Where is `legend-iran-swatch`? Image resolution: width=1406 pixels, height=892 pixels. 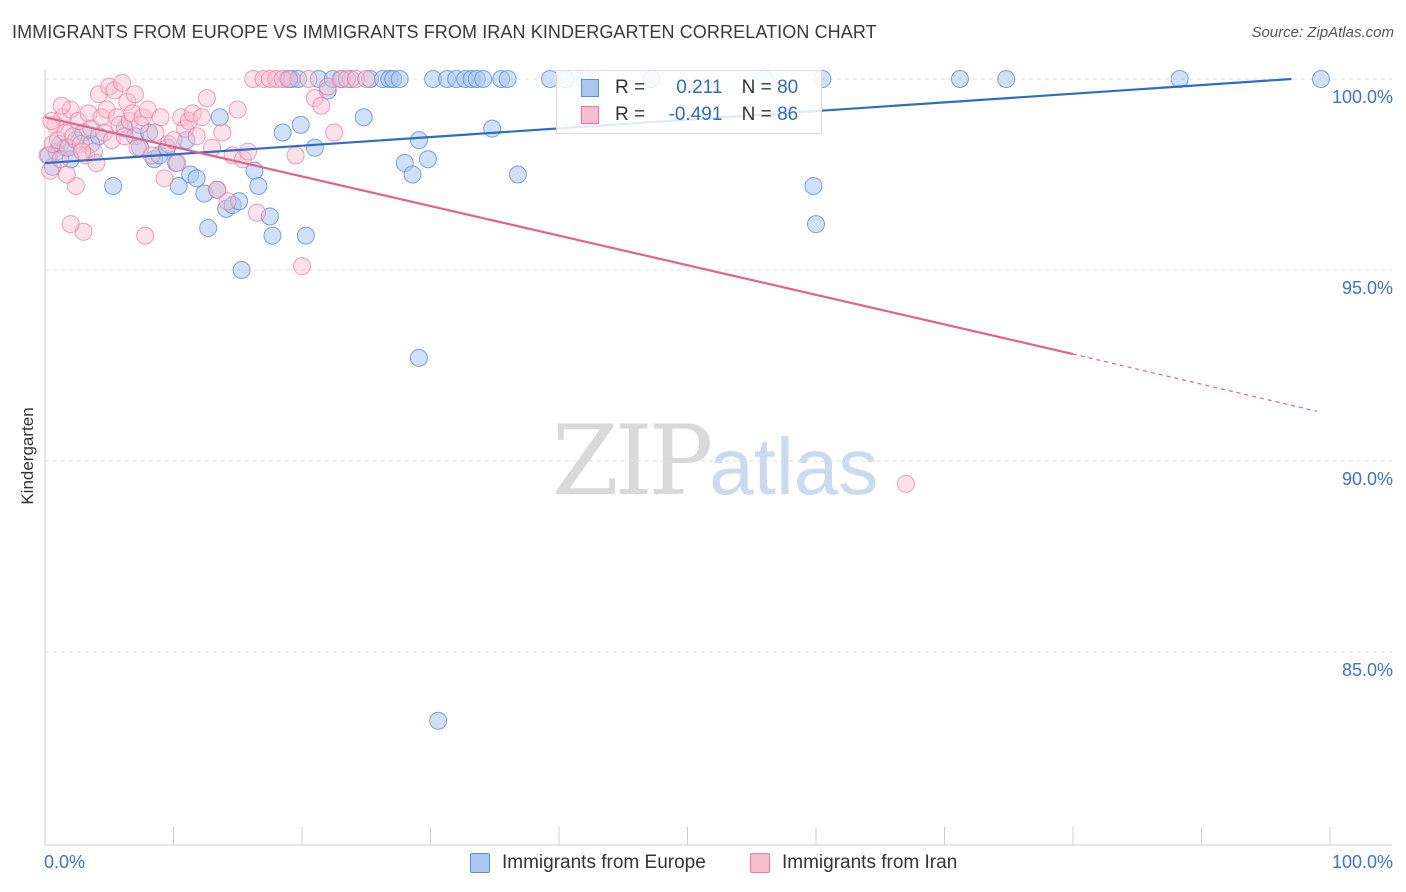
legend-iran-swatch is located at coordinates (760, 863).